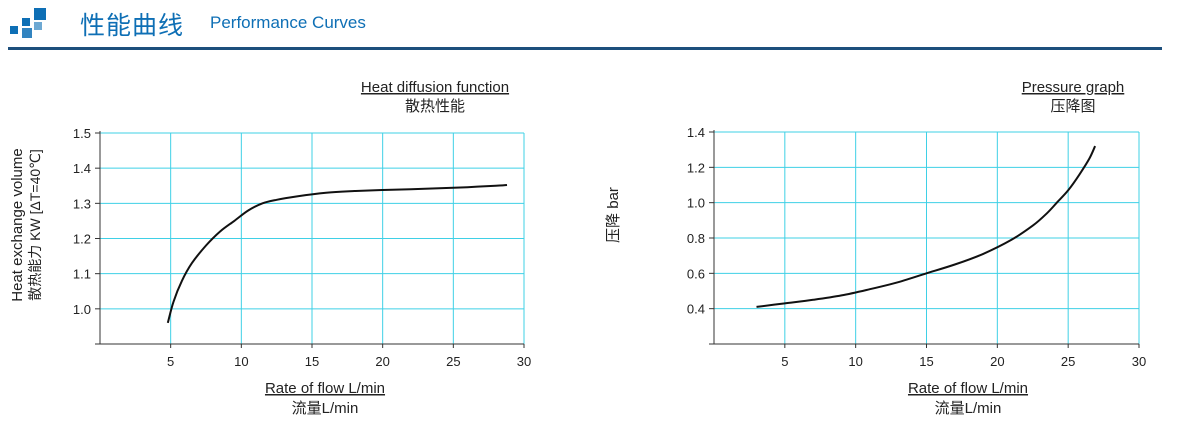  Describe the element at coordinates (35, 224) in the screenshot. I see `y-axis-label-cn: 散热能力 KW [ΔT=40℃]` at that location.